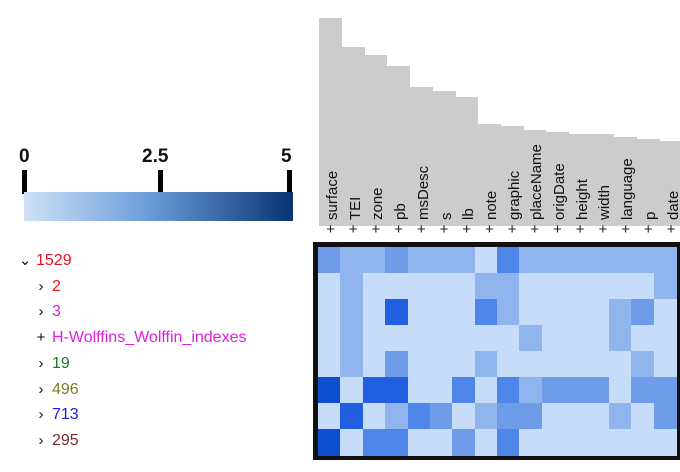  I want to click on tree-node-label: 3, so click(56, 312).